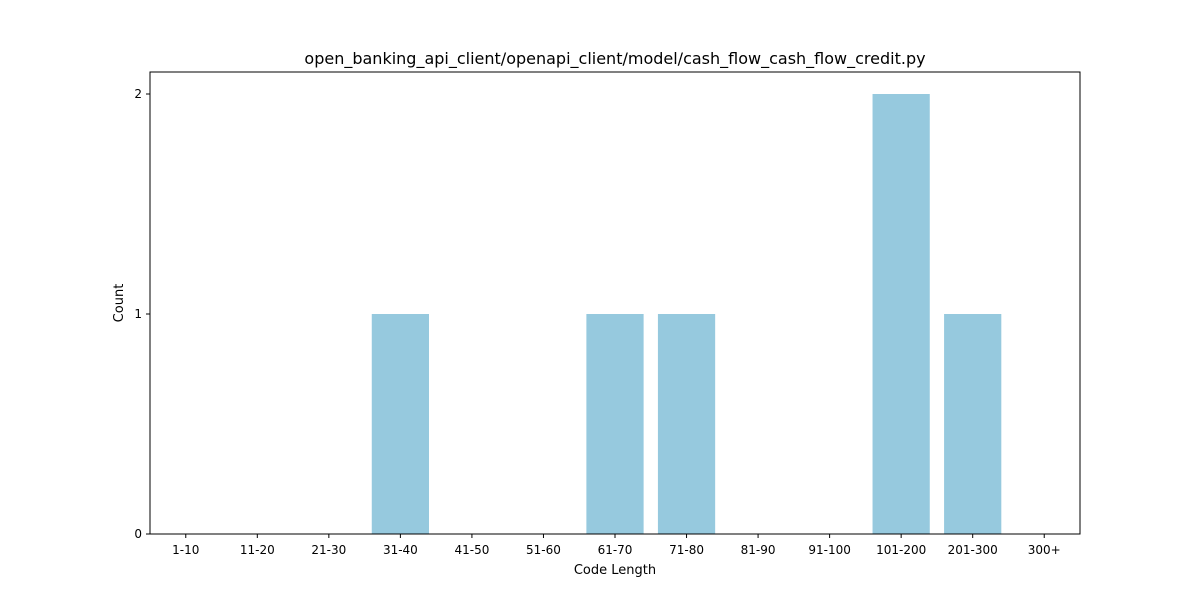 The image size is (1200, 600). I want to click on x-tick-label: 31-40, so click(400, 550).